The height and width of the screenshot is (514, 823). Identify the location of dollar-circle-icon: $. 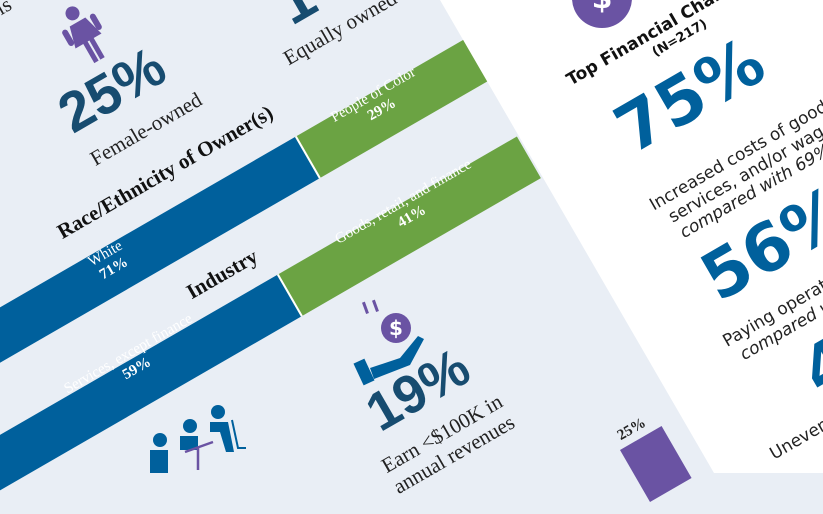
(602, 14).